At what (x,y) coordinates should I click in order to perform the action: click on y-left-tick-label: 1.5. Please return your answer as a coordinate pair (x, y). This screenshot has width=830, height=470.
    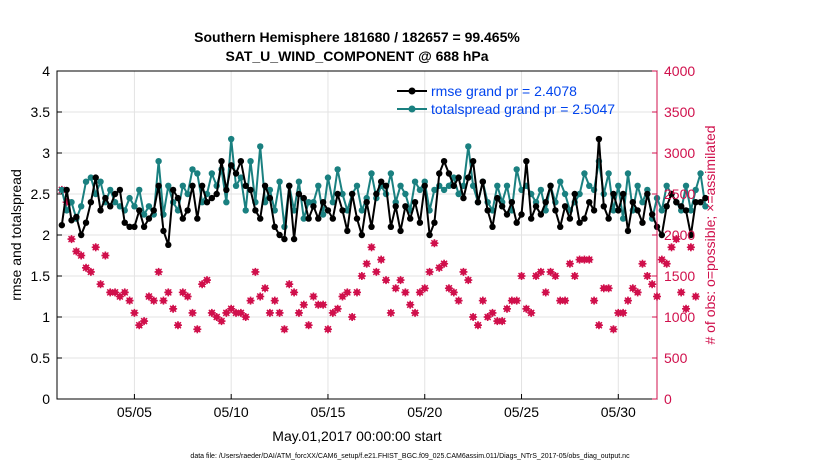
    Looking at the image, I should click on (41, 276).